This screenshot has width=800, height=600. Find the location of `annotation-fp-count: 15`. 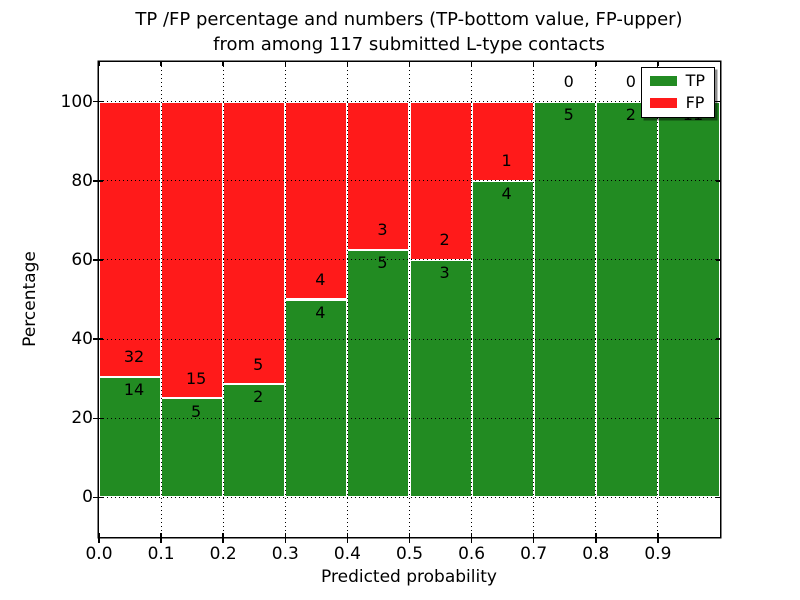

annotation-fp-count: 15 is located at coordinates (196, 378).